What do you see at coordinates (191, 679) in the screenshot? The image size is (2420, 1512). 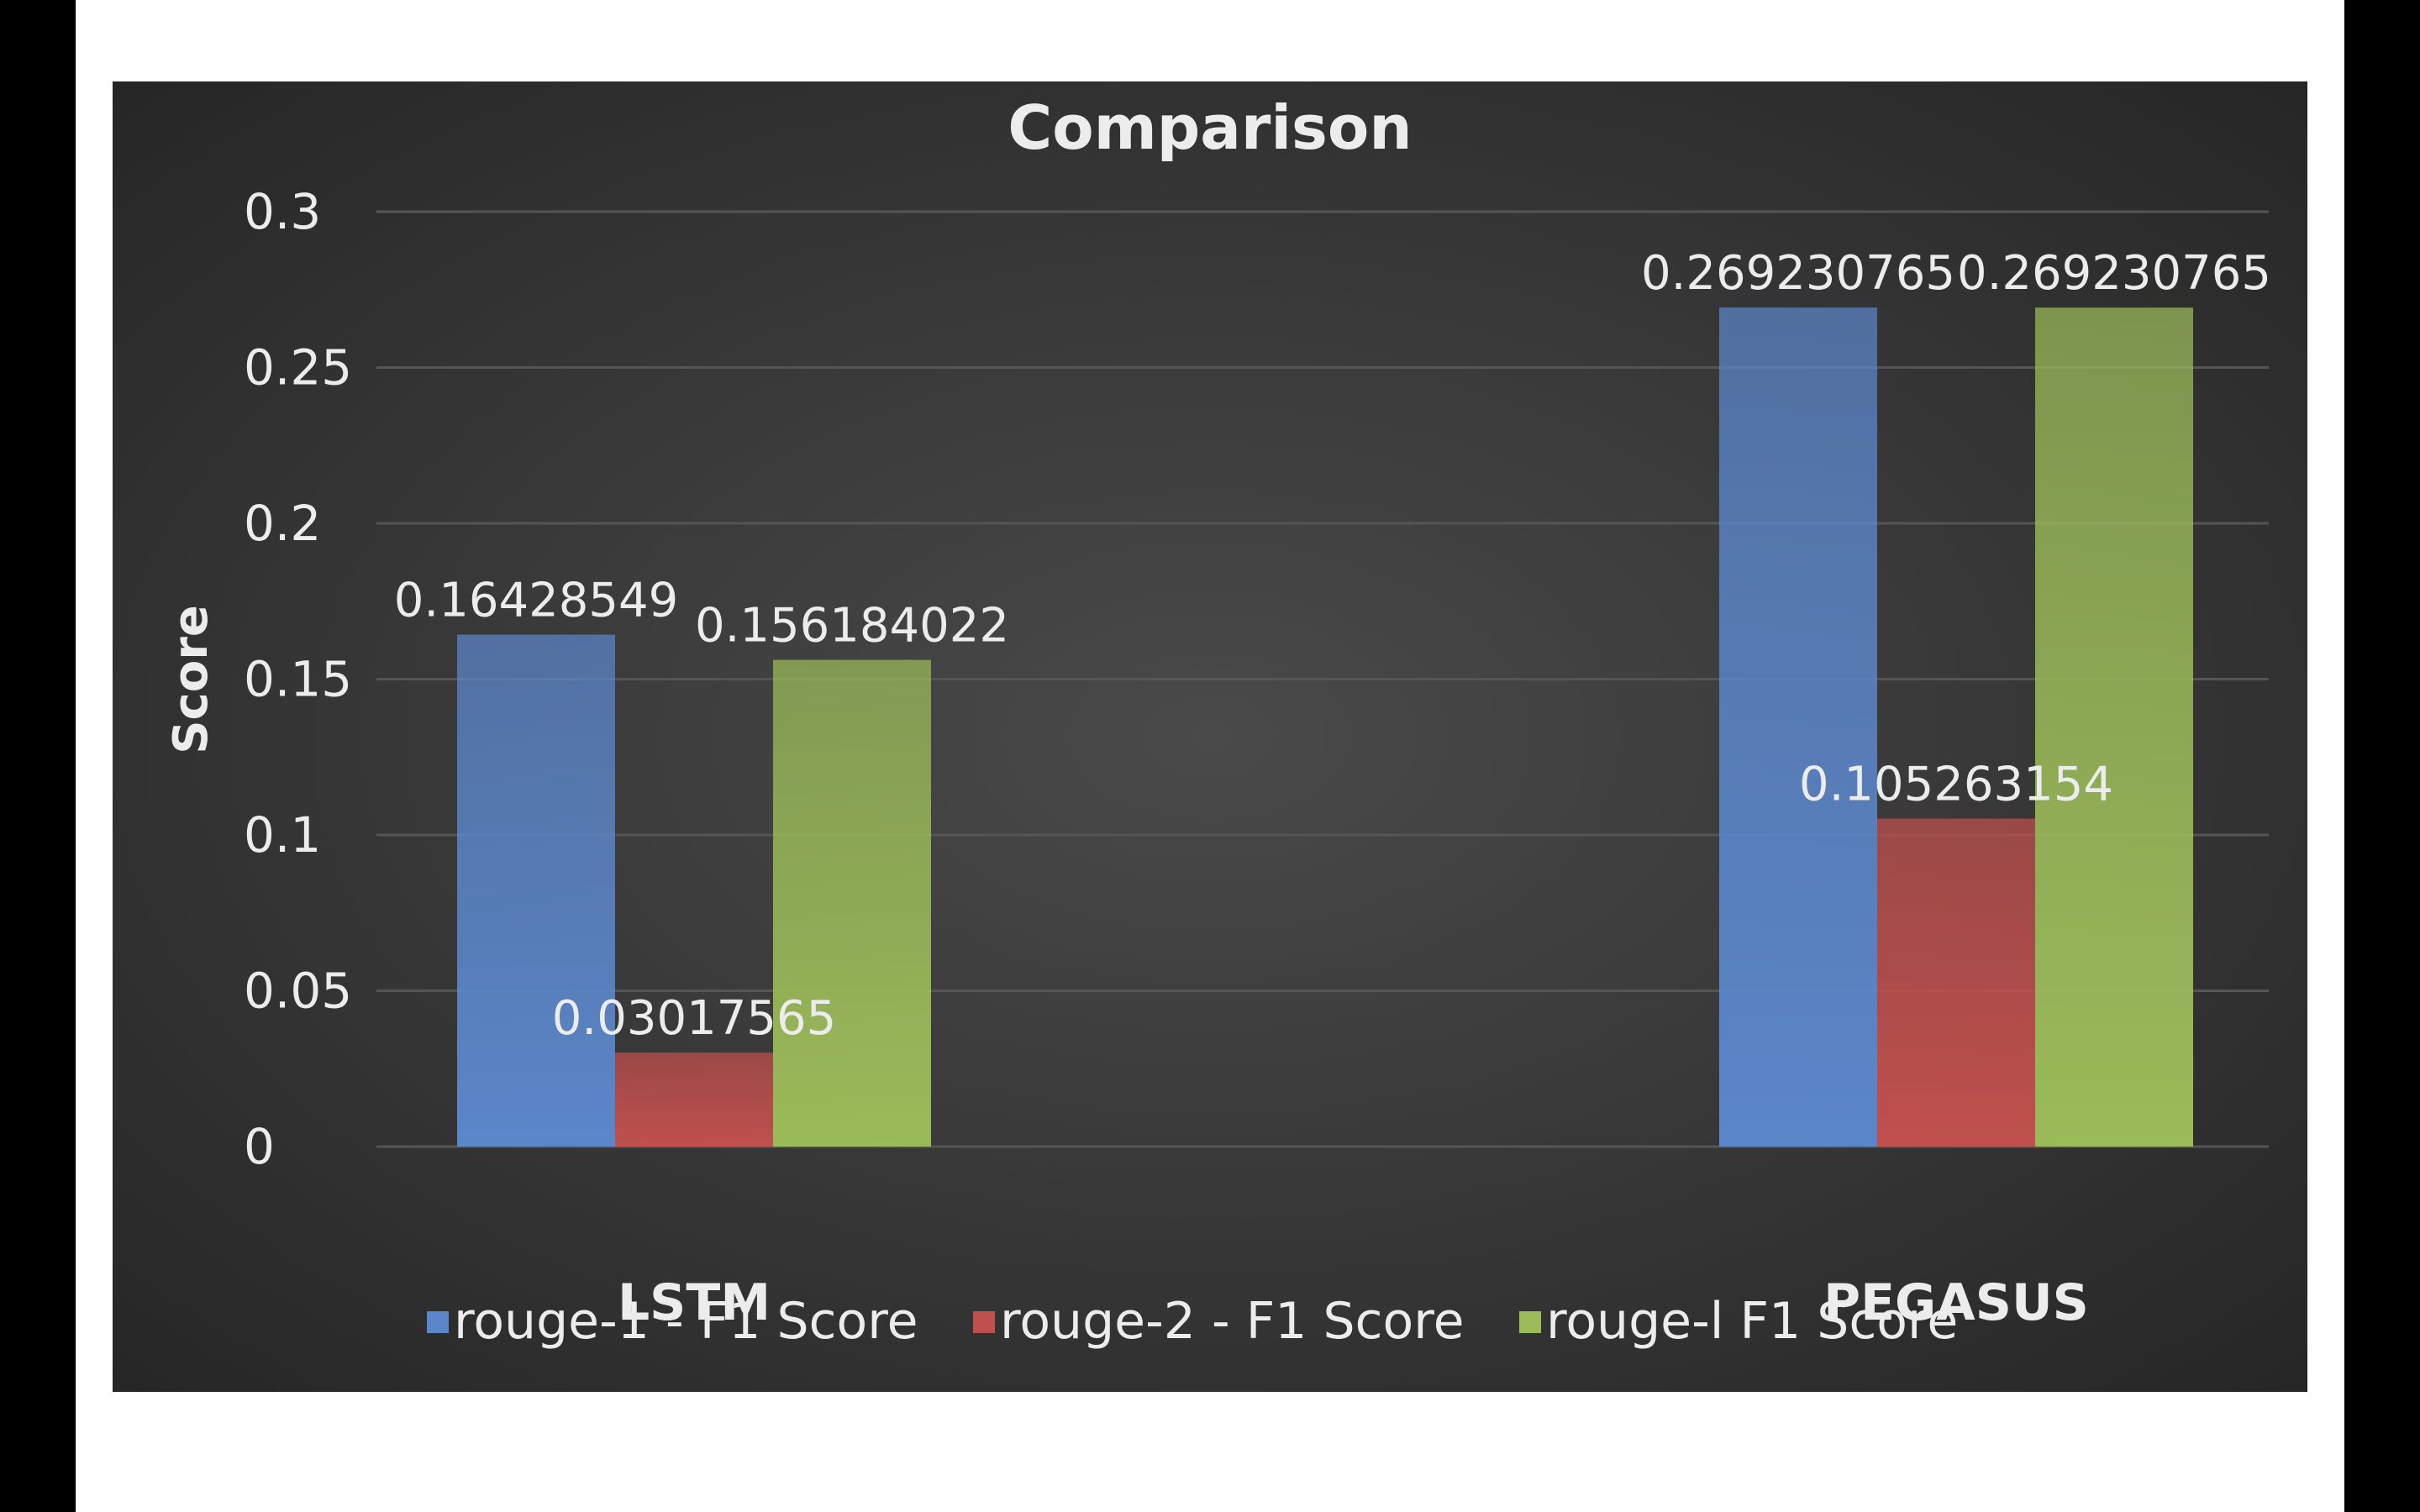 I see `y-axis-label: Score` at bounding box center [191, 679].